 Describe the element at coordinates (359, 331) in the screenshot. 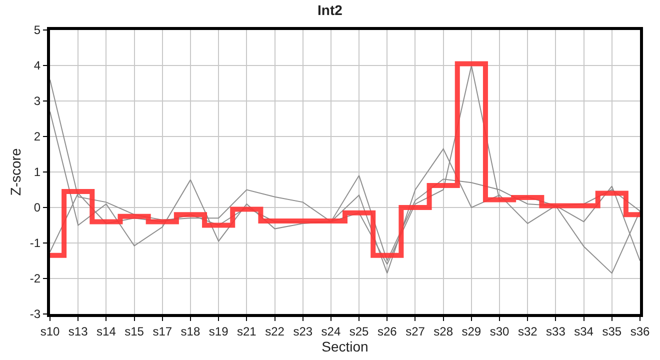

I see `x-tick-label: s25` at that location.